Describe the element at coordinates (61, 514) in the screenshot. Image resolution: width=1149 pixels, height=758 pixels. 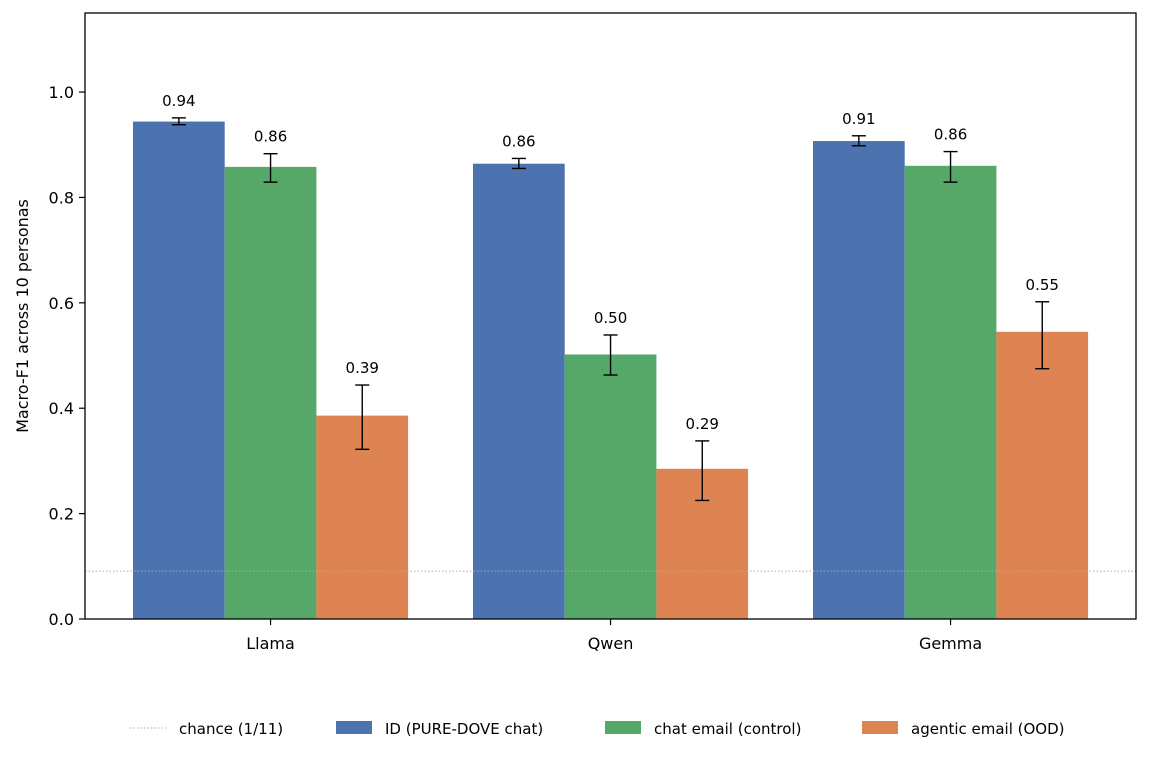
I see `y-tick-label: 0.2` at that location.